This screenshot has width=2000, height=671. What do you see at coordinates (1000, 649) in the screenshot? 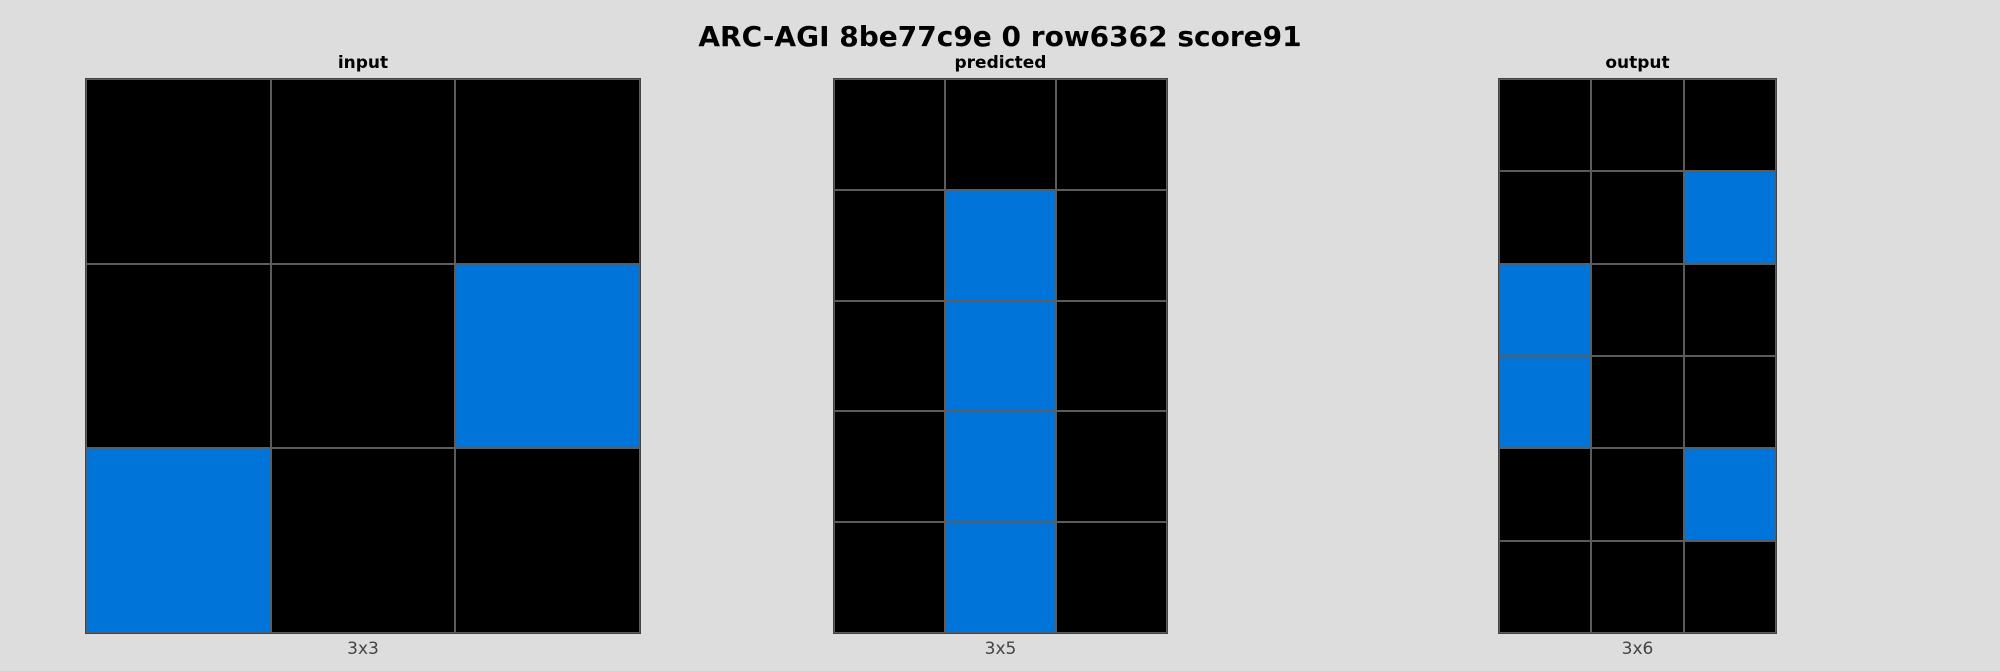
I see `panel-caption: 3x5` at bounding box center [1000, 649].